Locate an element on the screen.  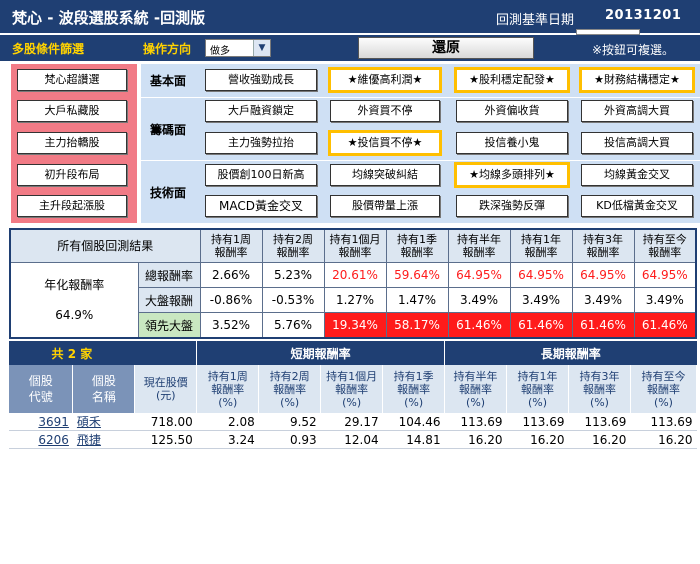
stock-ret-1week: 2.08 is located at coordinates (227, 422).